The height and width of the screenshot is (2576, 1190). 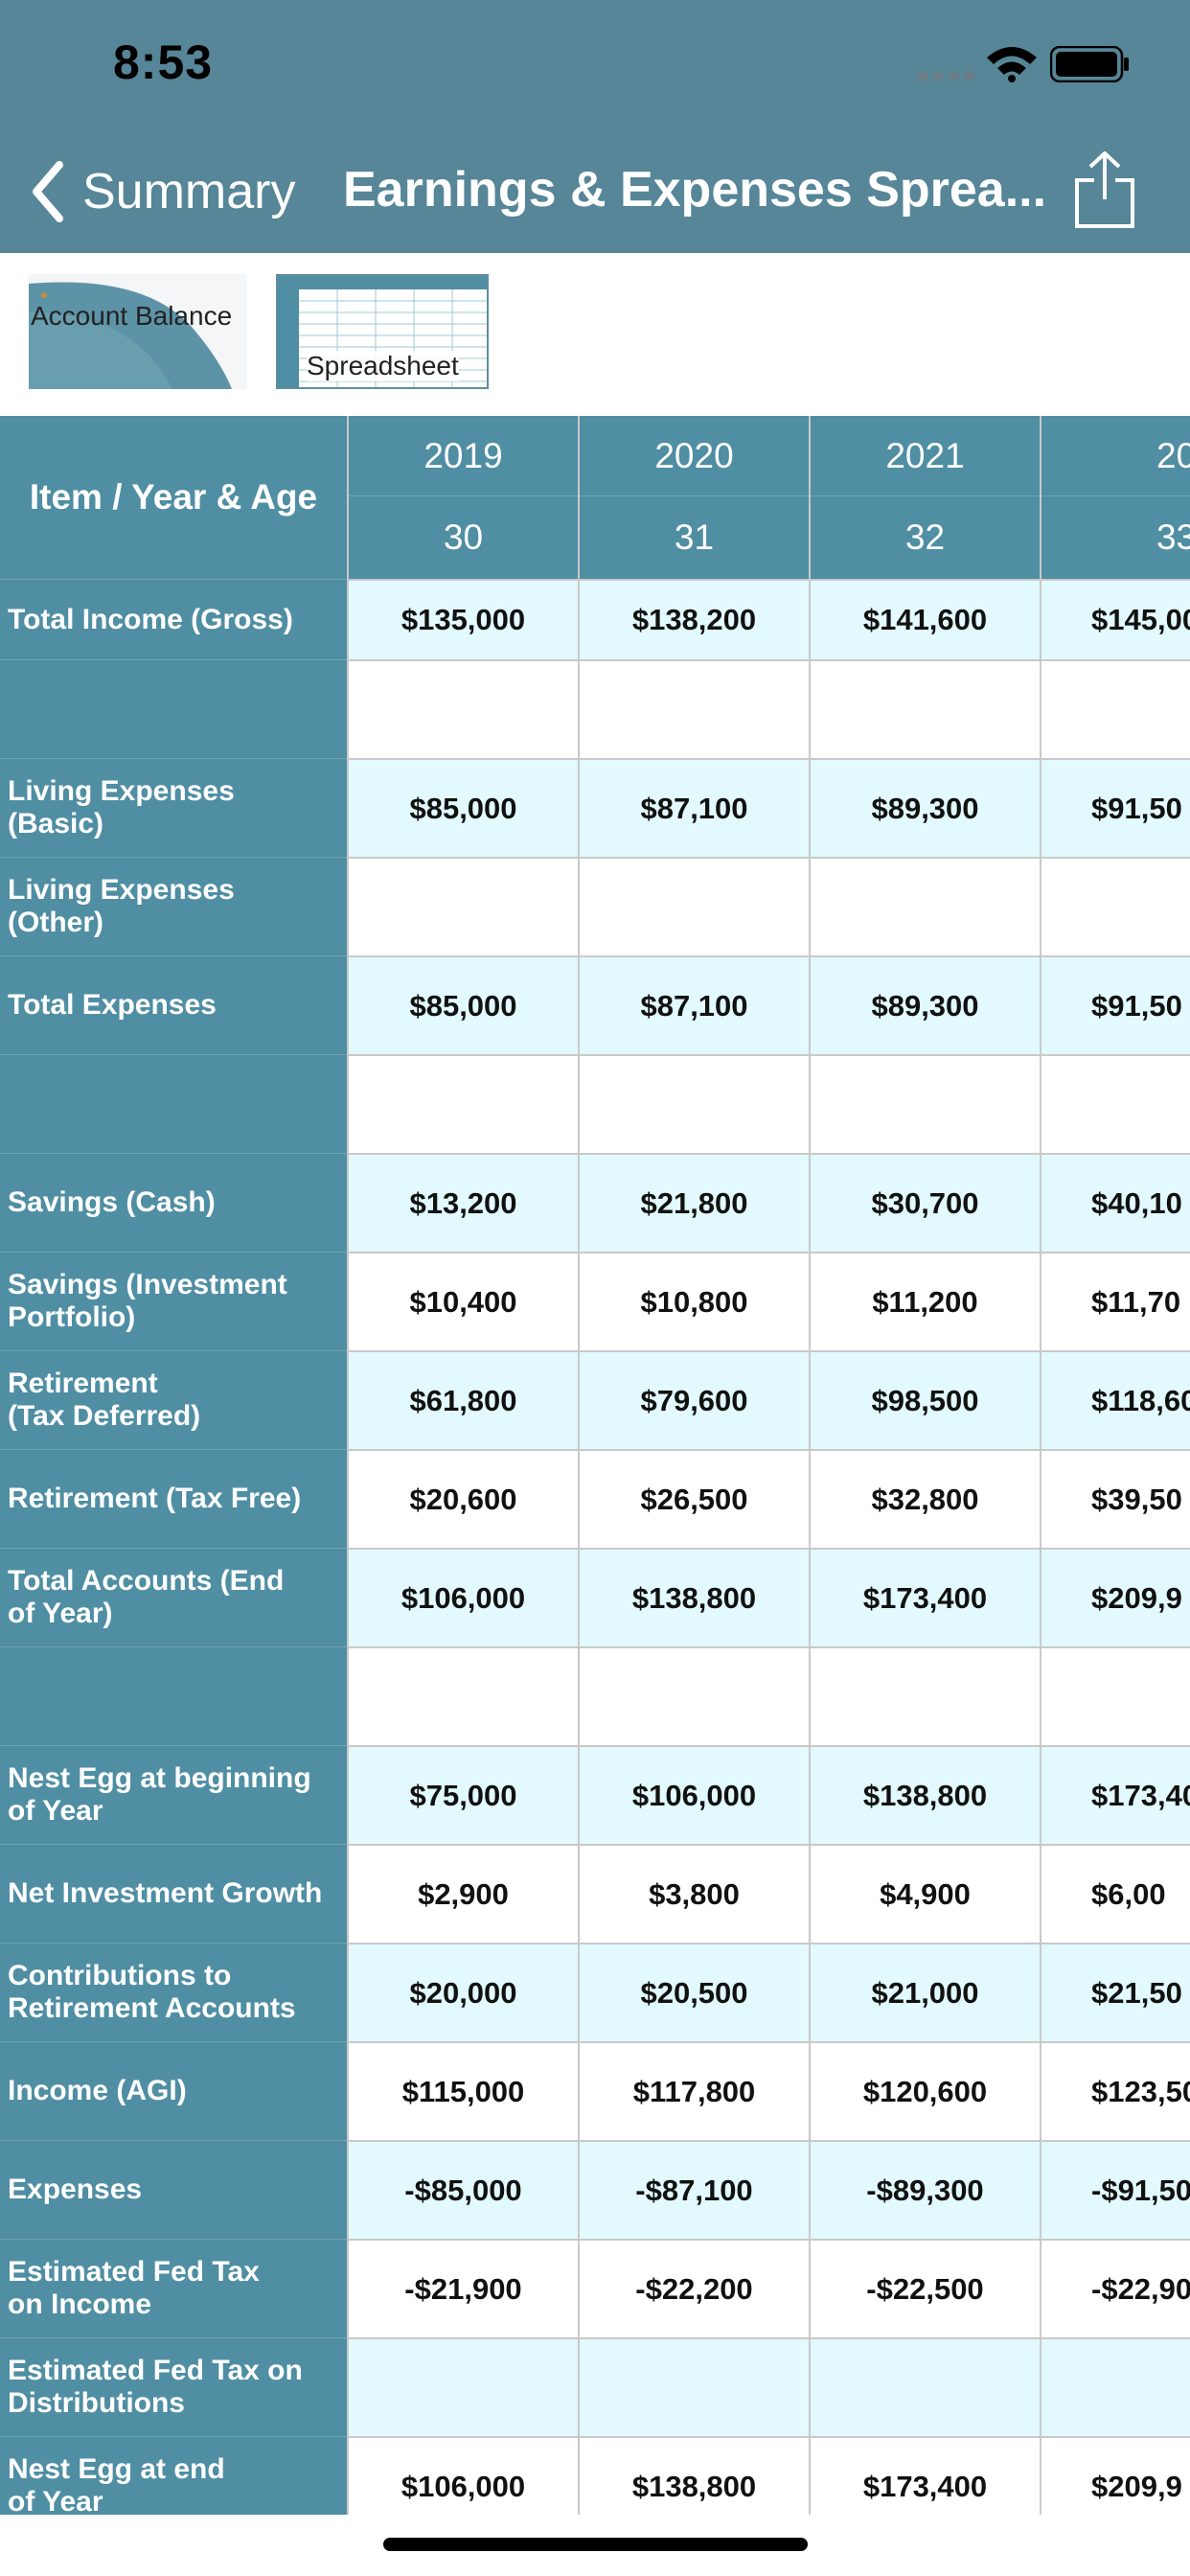 What do you see at coordinates (132, 316) in the screenshot?
I see `account-balance-label: Account Balance` at bounding box center [132, 316].